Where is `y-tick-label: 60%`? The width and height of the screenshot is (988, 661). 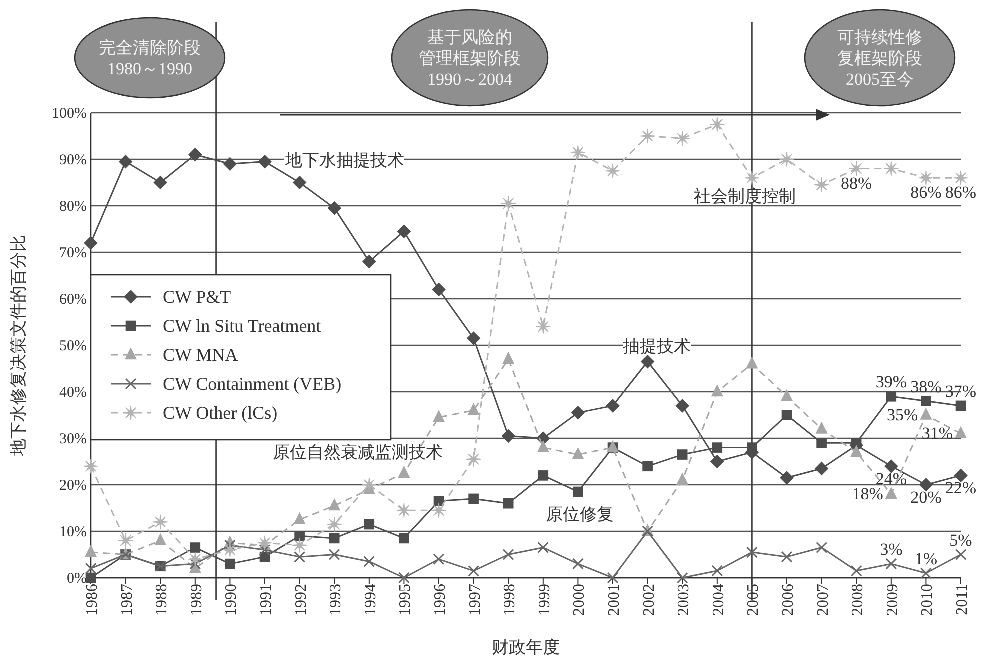
y-tick-label: 60% is located at coordinates (73, 300).